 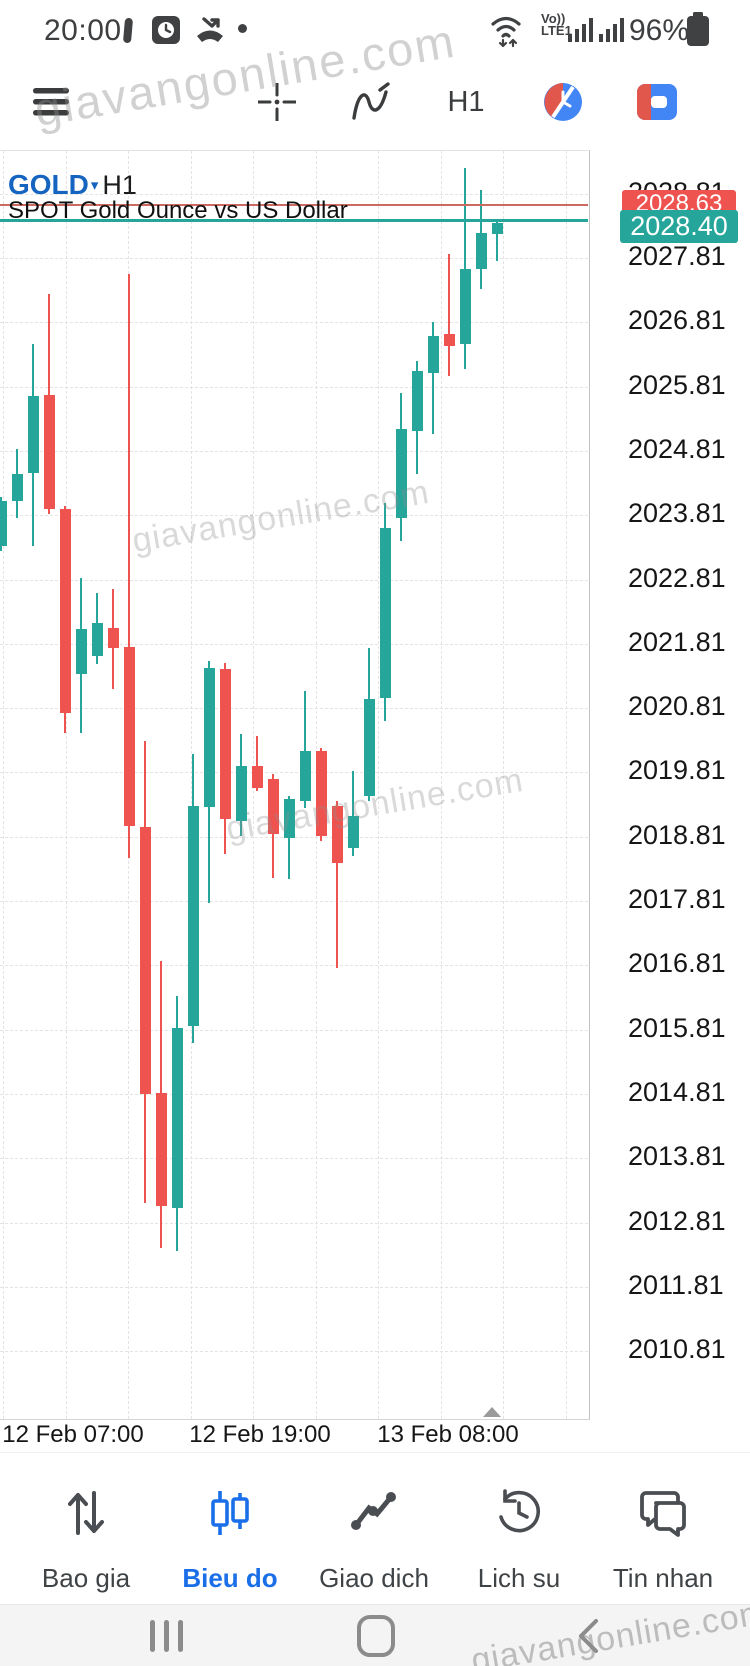 I want to click on nav-item-label: Bieu do, so click(x=230, y=1578).